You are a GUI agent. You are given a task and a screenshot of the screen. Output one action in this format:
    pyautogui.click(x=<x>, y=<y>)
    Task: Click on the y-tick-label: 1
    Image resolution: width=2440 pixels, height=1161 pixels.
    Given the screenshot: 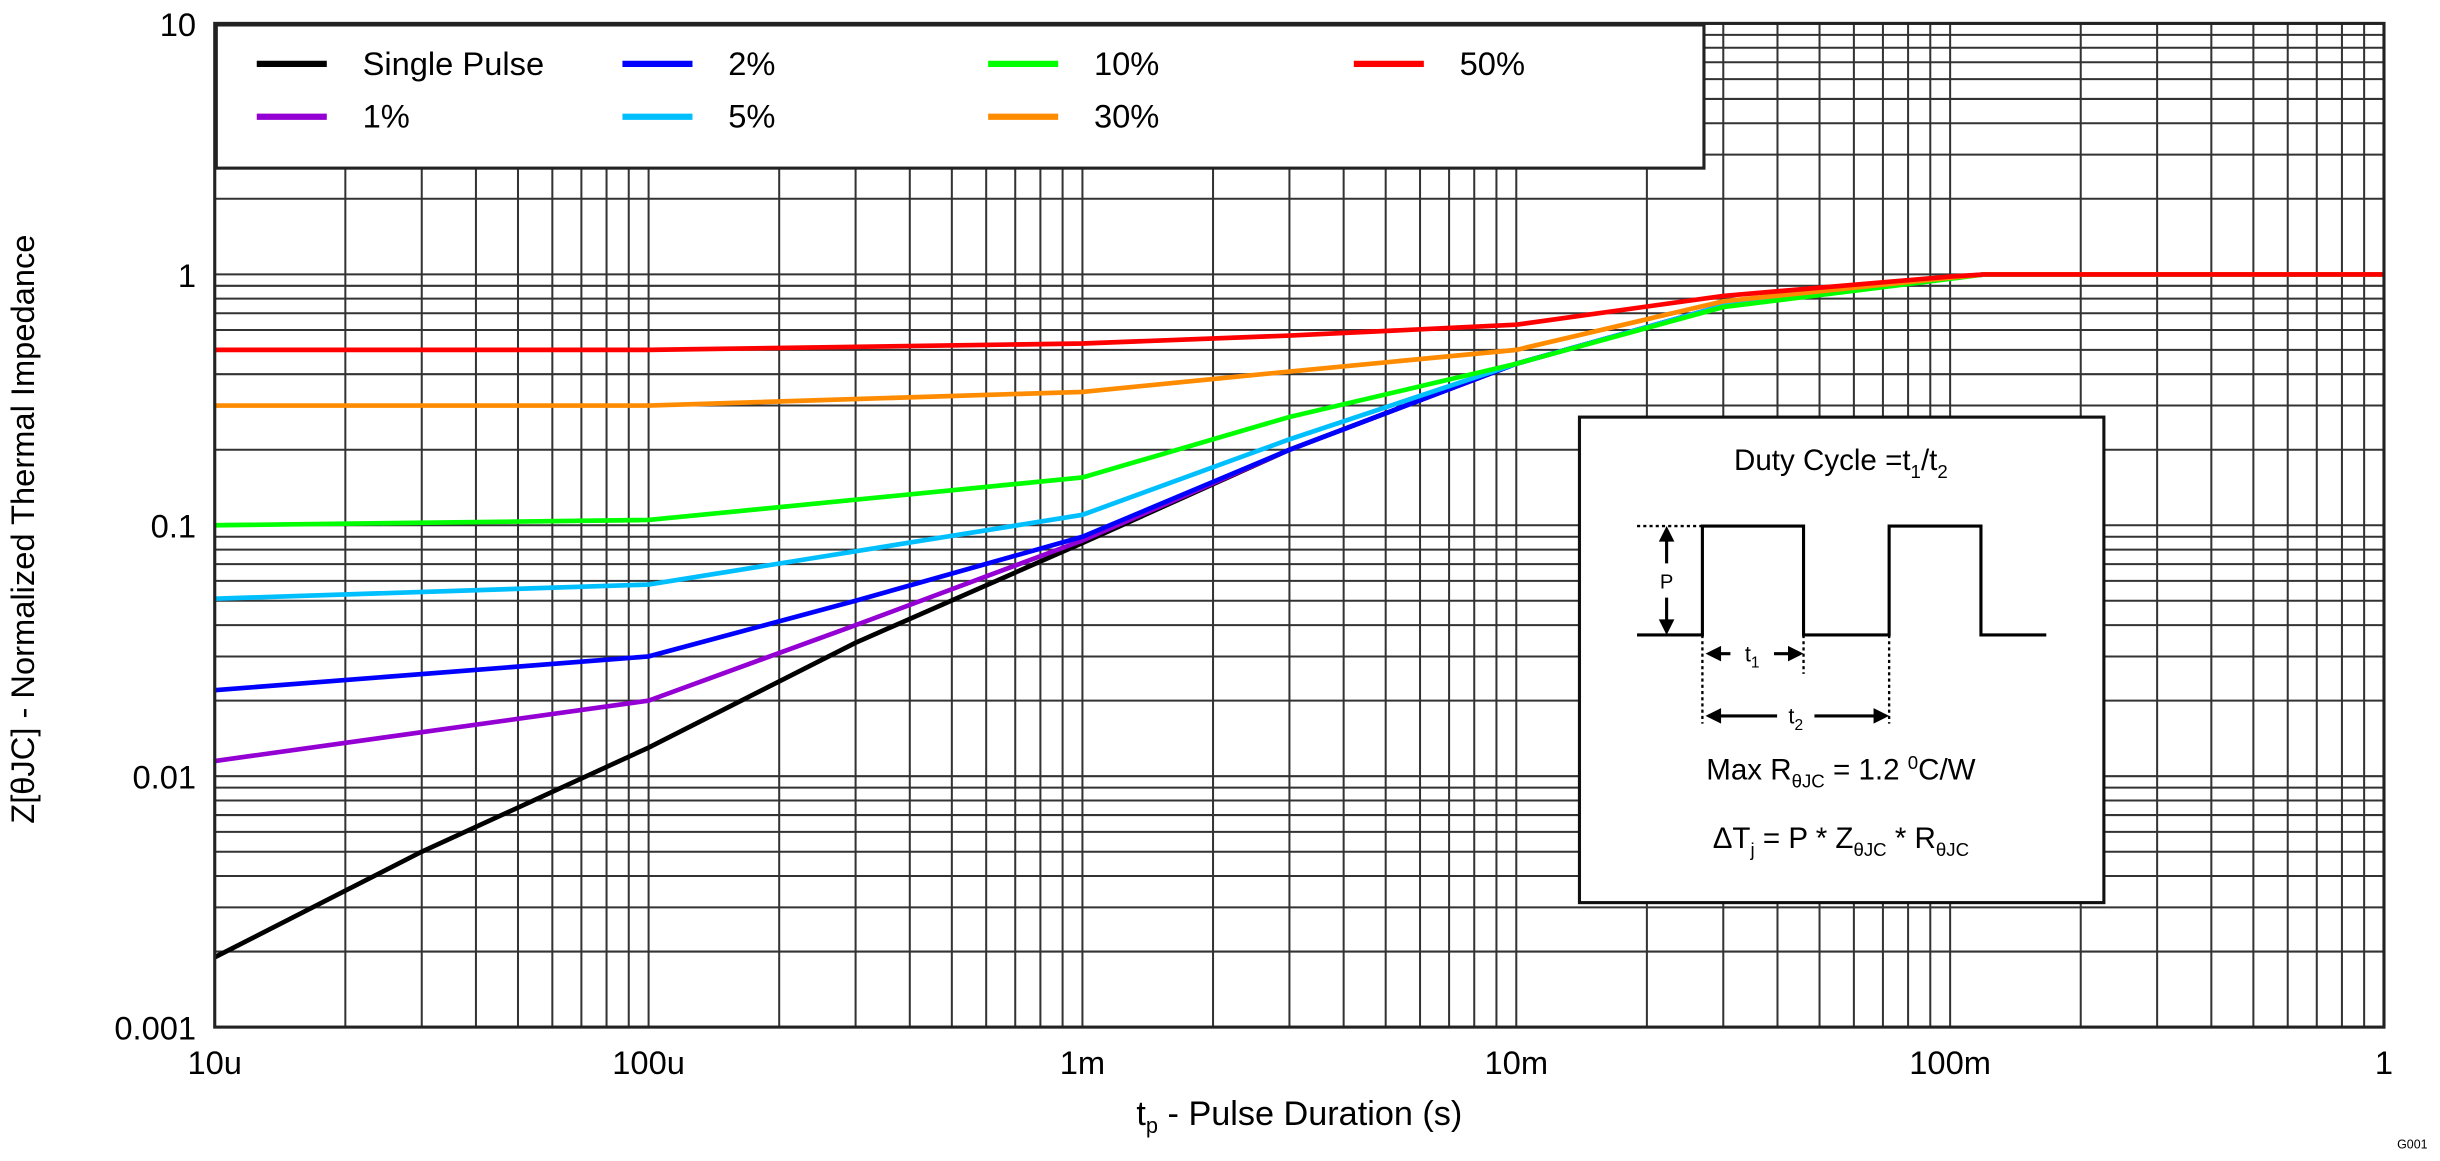 What is the action you would take?
    pyautogui.click(x=187, y=275)
    